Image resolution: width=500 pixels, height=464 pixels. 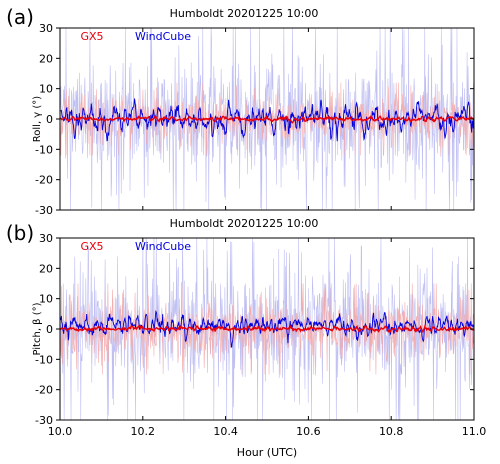 I want to click on x-tick-label: 10.2, so click(x=143, y=431).